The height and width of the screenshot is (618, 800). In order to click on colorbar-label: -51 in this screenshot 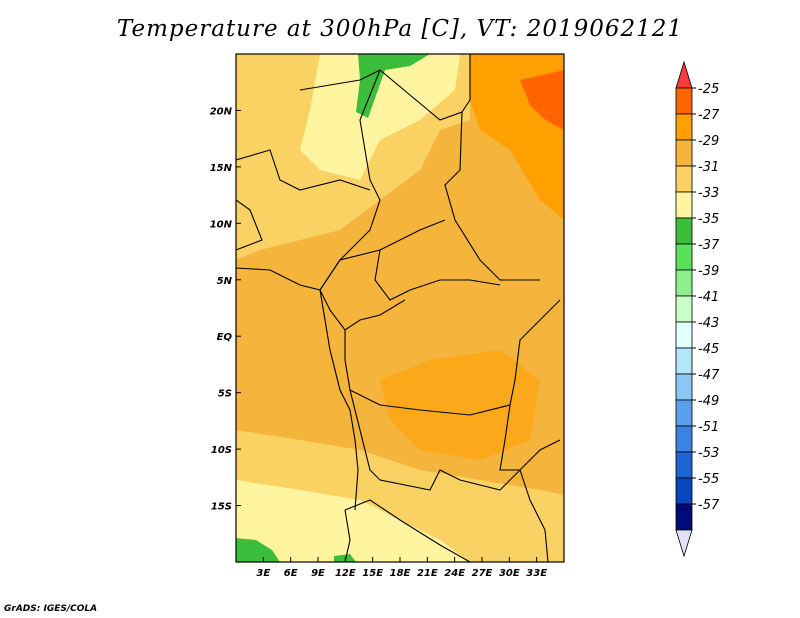, I will do `click(708, 427)`.